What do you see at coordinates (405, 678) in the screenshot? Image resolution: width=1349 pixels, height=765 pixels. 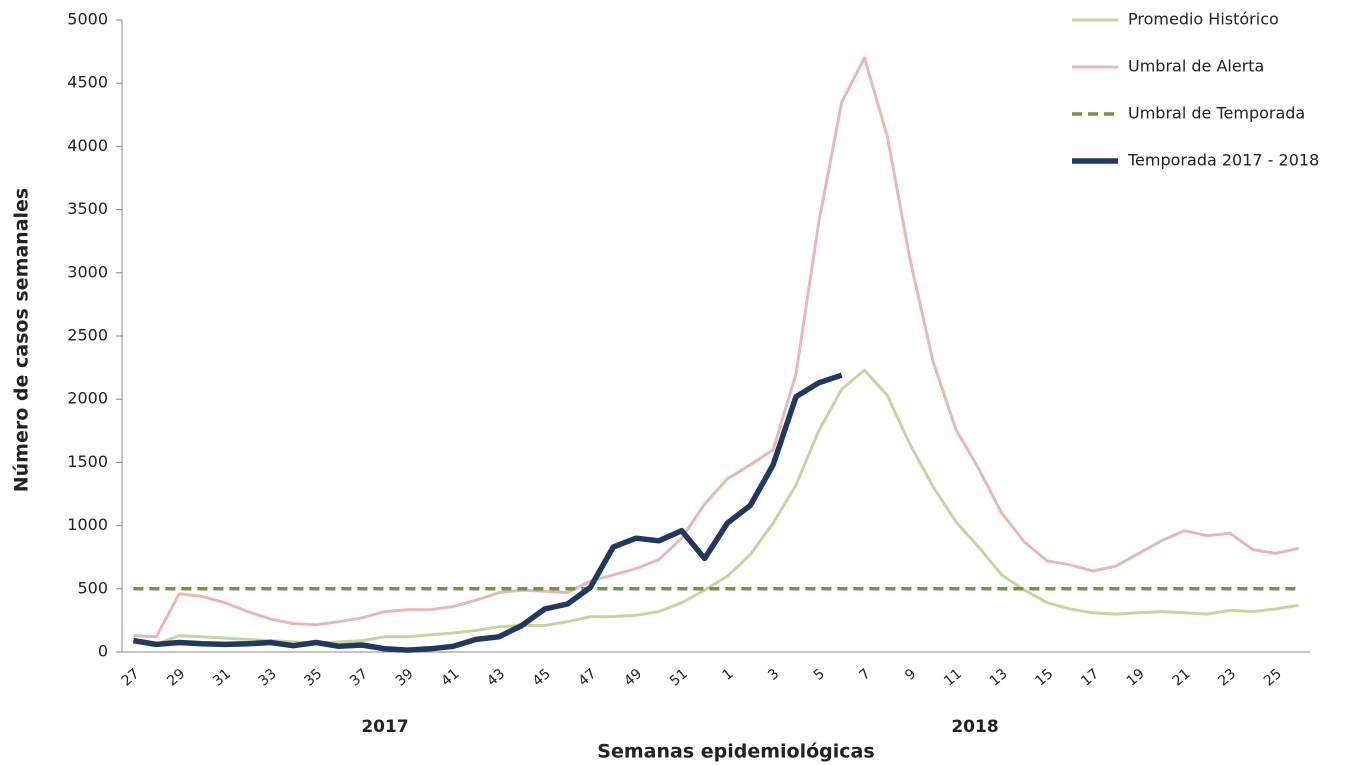 I see `x-tick-label: 39` at bounding box center [405, 678].